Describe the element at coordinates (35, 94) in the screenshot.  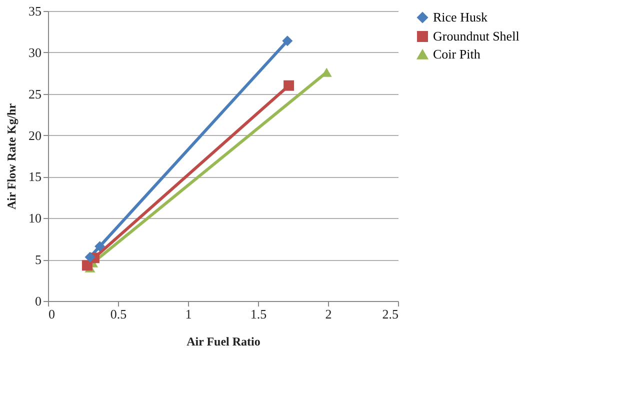
I see `y-tick-label: 25` at that location.